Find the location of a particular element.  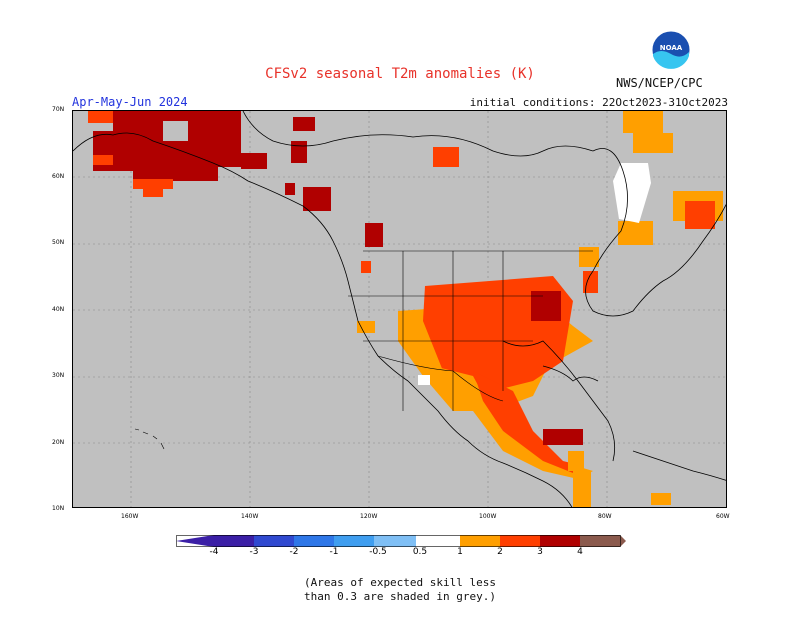

colorbar-label: 4 is located at coordinates (580, 552).